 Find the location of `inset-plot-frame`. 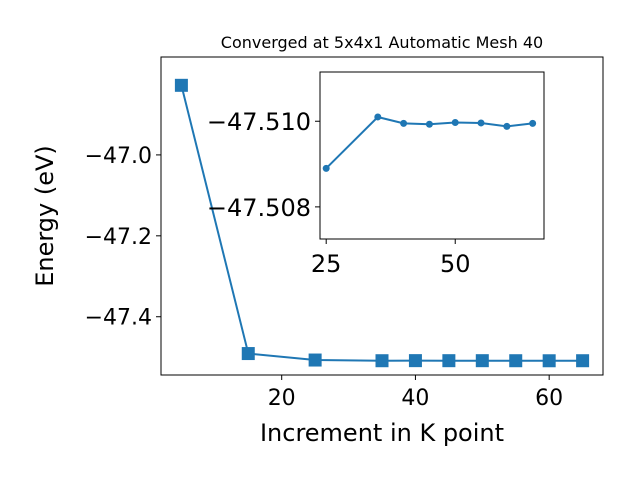

inset-plot-frame is located at coordinates (432, 155).